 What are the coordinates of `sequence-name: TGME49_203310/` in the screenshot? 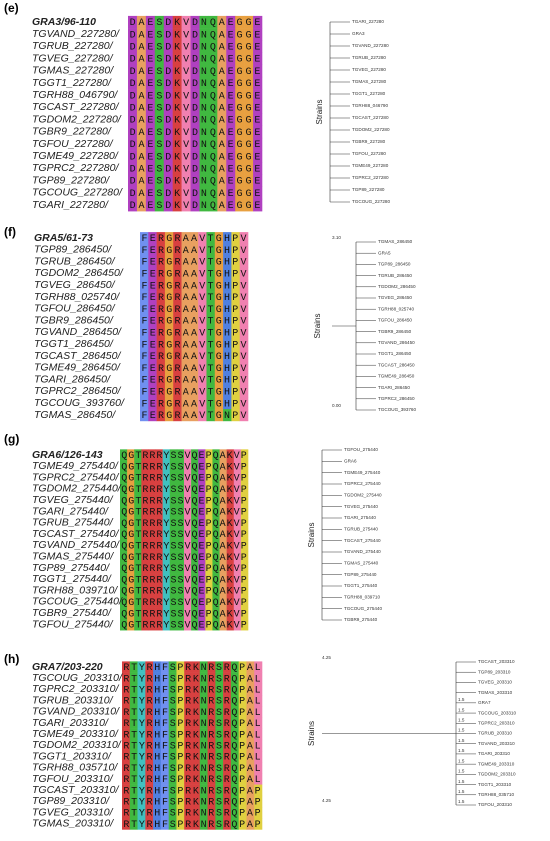 It's located at (75, 734).